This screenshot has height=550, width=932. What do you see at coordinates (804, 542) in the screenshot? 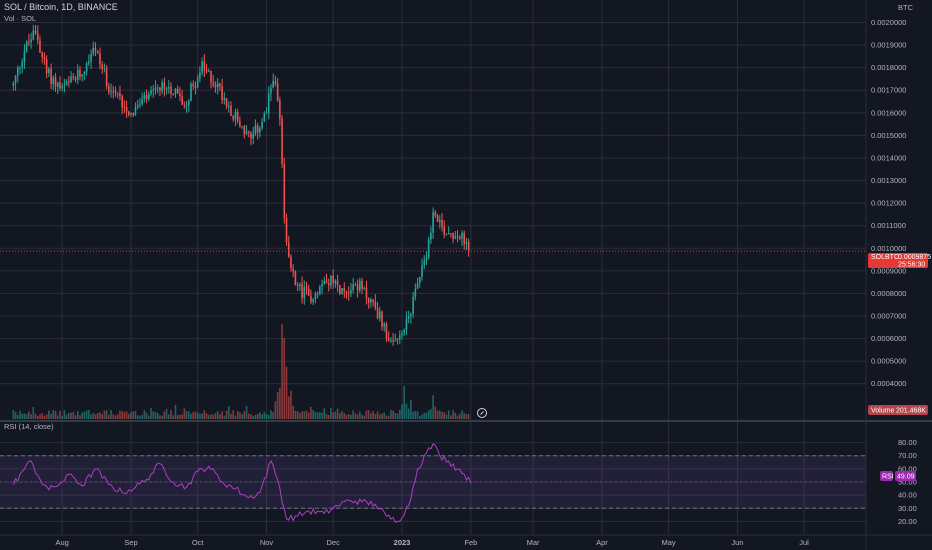
I see `time-tick-label: Jul` at bounding box center [804, 542].